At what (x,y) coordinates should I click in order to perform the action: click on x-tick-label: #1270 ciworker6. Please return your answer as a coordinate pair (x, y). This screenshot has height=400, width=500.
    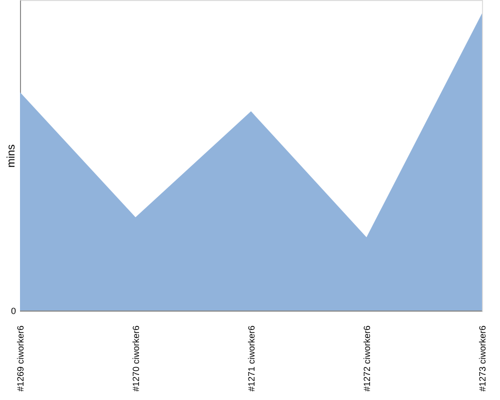
    Looking at the image, I should click on (136, 359).